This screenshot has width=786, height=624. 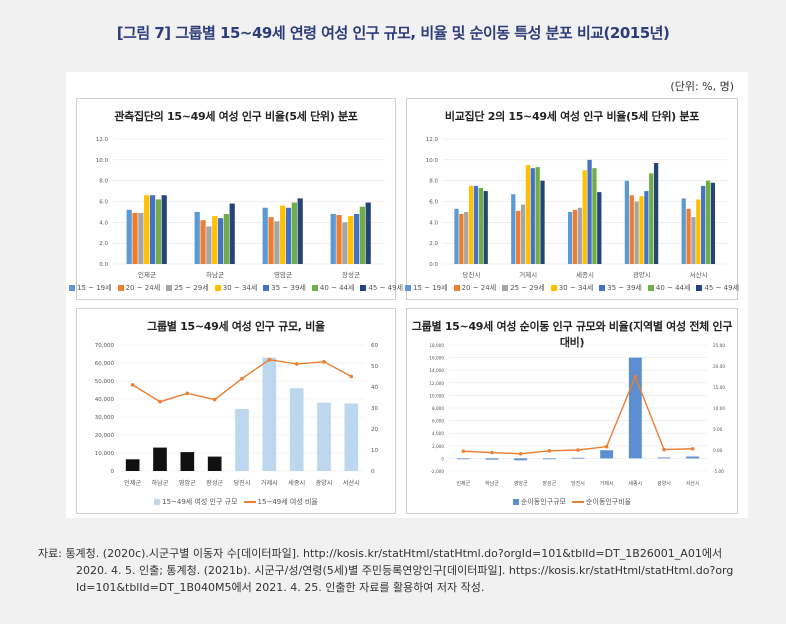 I want to click on y-tick-label: 50,000, so click(x=105, y=382).